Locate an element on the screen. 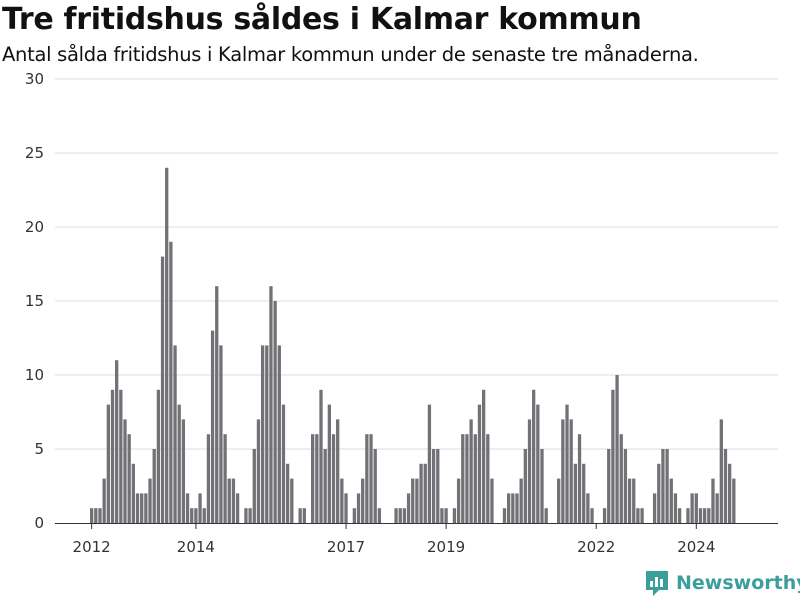  newsworthy-logo: Newsworthy is located at coordinates (722, 583).